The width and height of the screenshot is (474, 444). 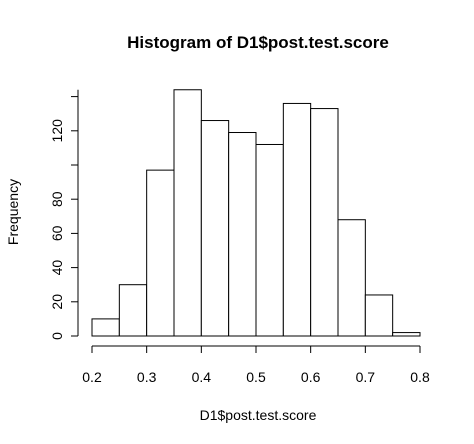 What do you see at coordinates (57, 199) in the screenshot?
I see `y-tick-label: 80` at bounding box center [57, 199].